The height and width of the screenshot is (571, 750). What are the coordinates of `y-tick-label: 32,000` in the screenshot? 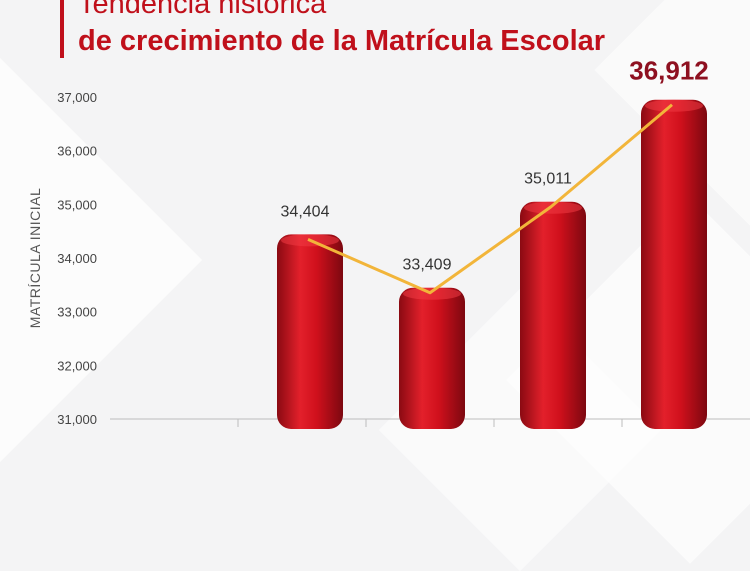 It's located at (77, 365).